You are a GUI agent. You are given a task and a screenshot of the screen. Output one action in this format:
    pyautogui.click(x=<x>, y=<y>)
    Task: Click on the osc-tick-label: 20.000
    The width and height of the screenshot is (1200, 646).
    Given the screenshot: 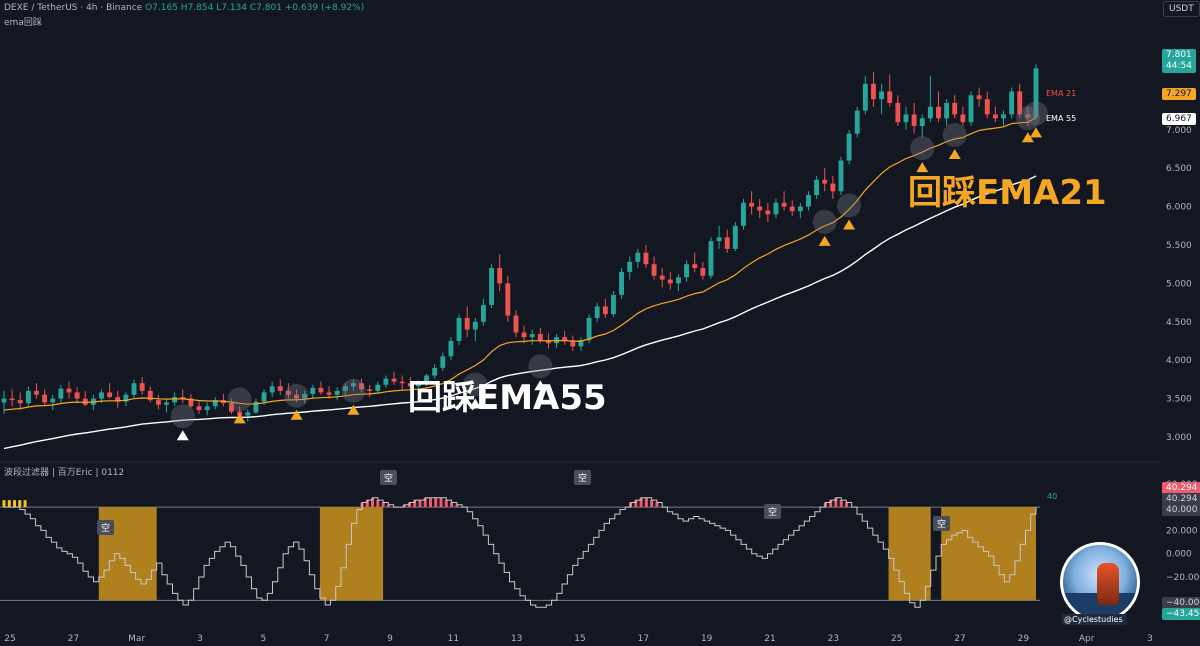 What is the action you would take?
    pyautogui.click(x=1182, y=531)
    